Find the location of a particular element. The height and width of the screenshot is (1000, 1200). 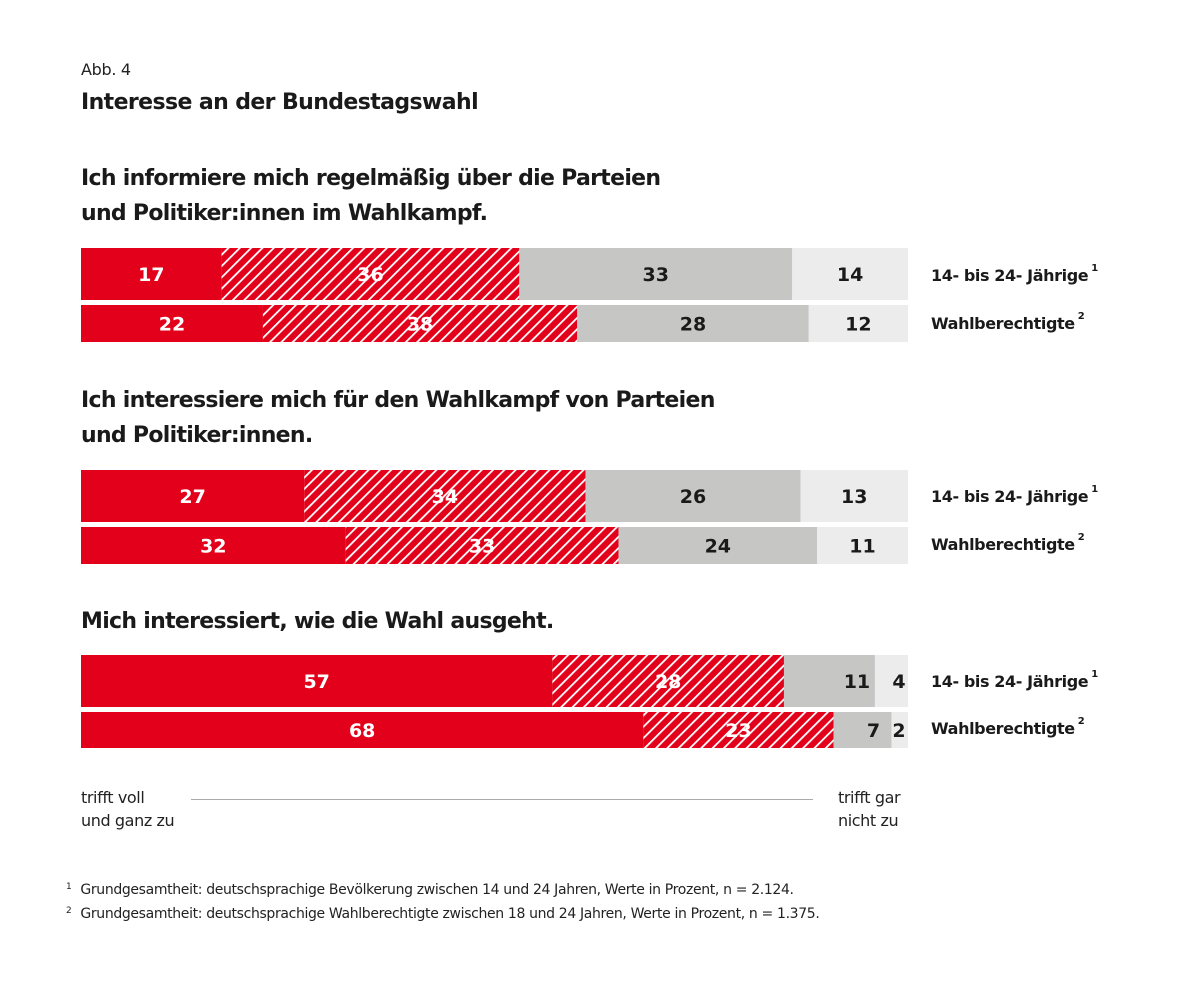

bar-value-label-q1-voters-s4: 12 is located at coordinates (858, 325).